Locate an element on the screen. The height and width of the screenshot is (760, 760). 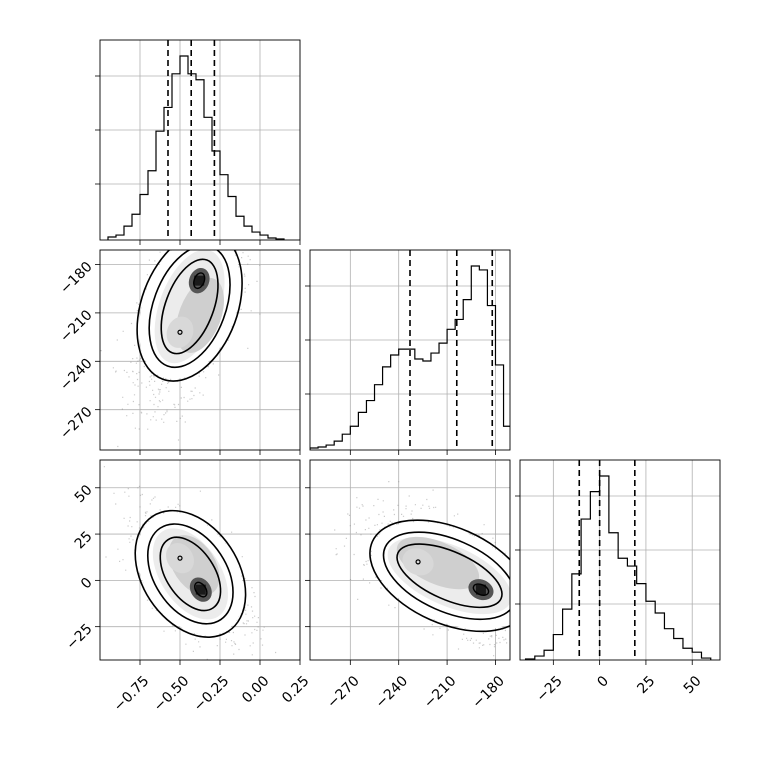
panel-2d-p0-p1 is located at coordinates (198, 352).